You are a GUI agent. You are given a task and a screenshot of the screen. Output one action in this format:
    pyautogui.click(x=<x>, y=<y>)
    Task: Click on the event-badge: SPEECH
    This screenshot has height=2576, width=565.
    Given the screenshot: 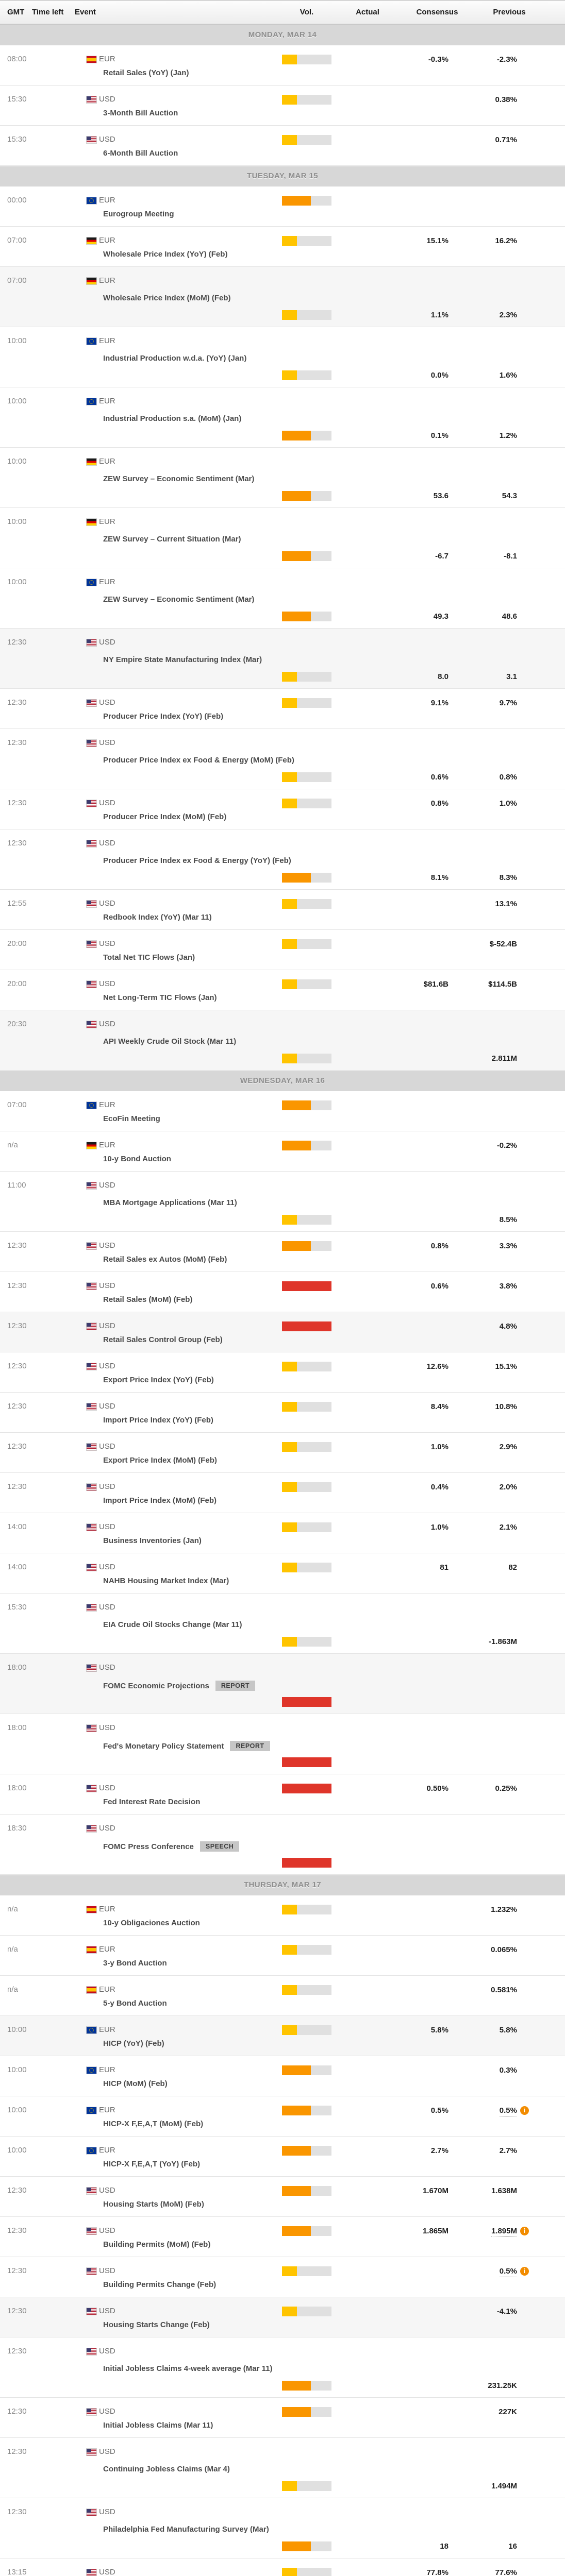 What is the action you would take?
    pyautogui.click(x=220, y=1846)
    